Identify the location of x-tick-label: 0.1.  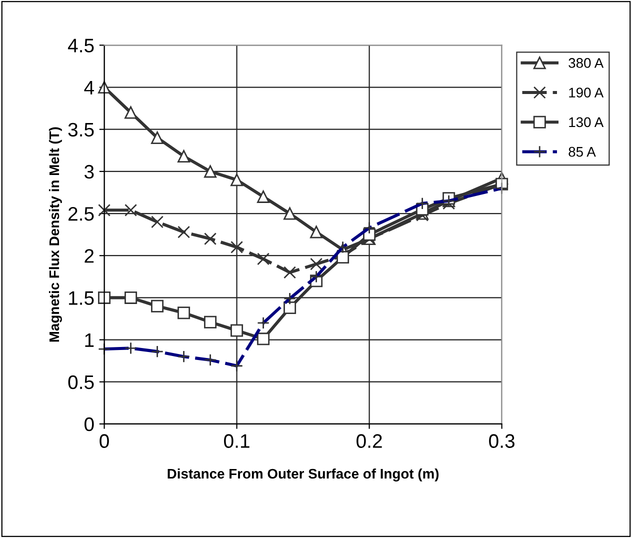
(237, 441).